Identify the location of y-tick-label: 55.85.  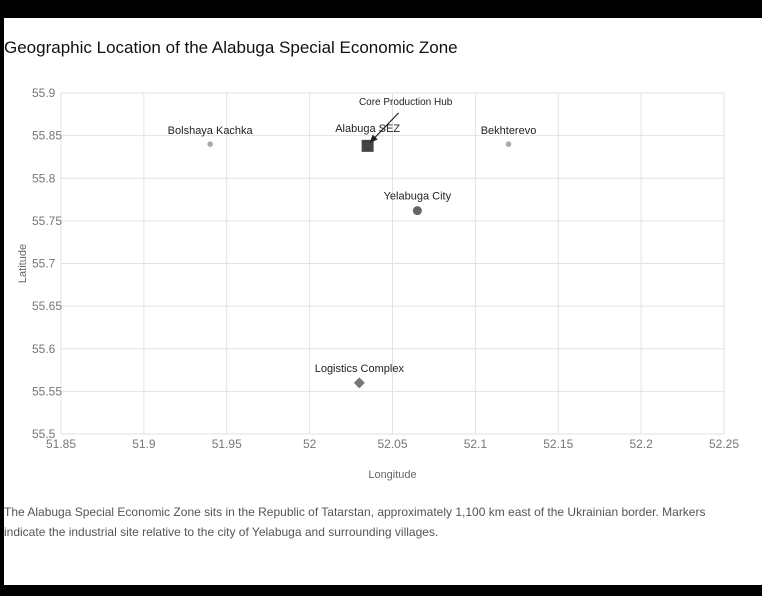
(47, 136).